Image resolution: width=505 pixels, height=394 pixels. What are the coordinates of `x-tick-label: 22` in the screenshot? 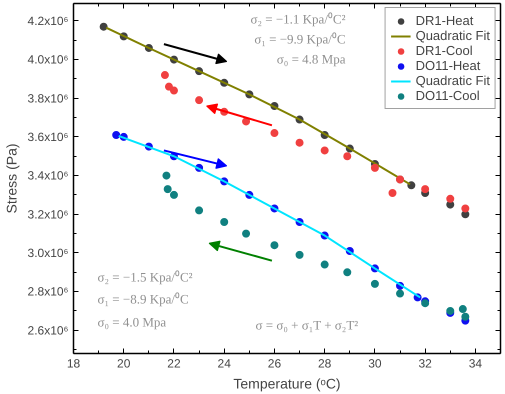 It's located at (174, 363).